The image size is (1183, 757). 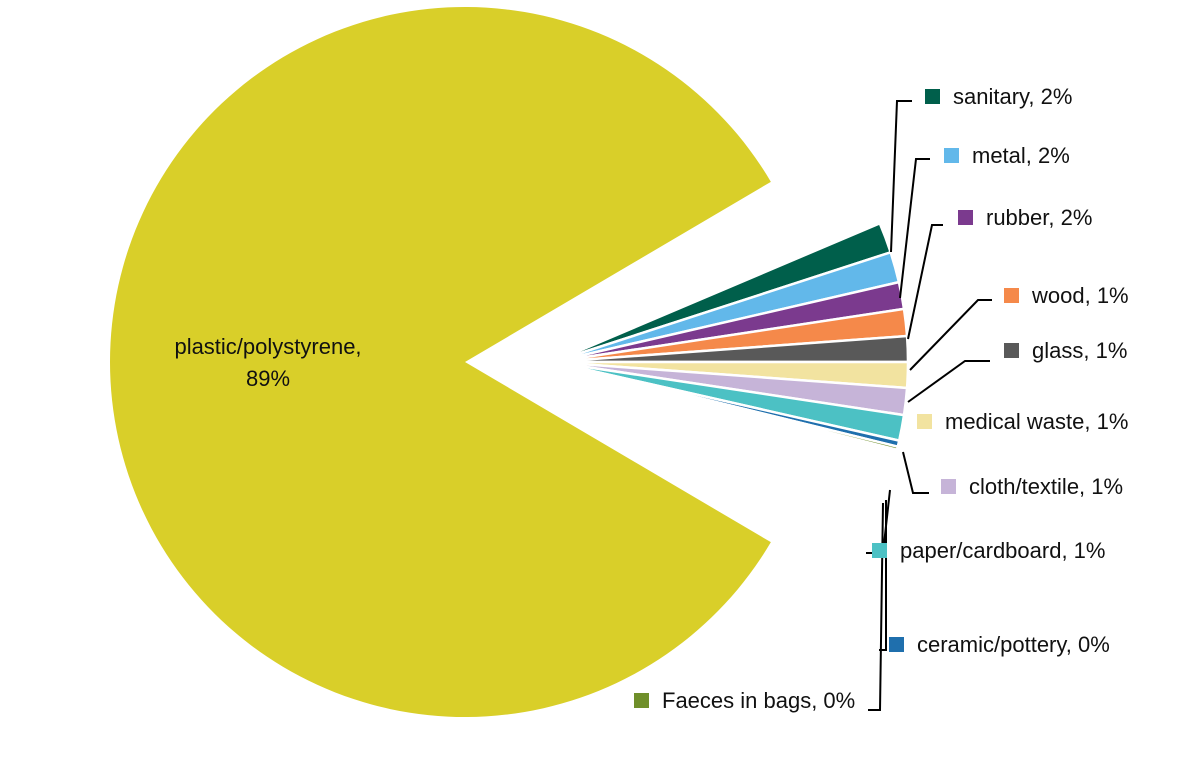 I want to click on leader-line-glass, so click(x=948, y=381).